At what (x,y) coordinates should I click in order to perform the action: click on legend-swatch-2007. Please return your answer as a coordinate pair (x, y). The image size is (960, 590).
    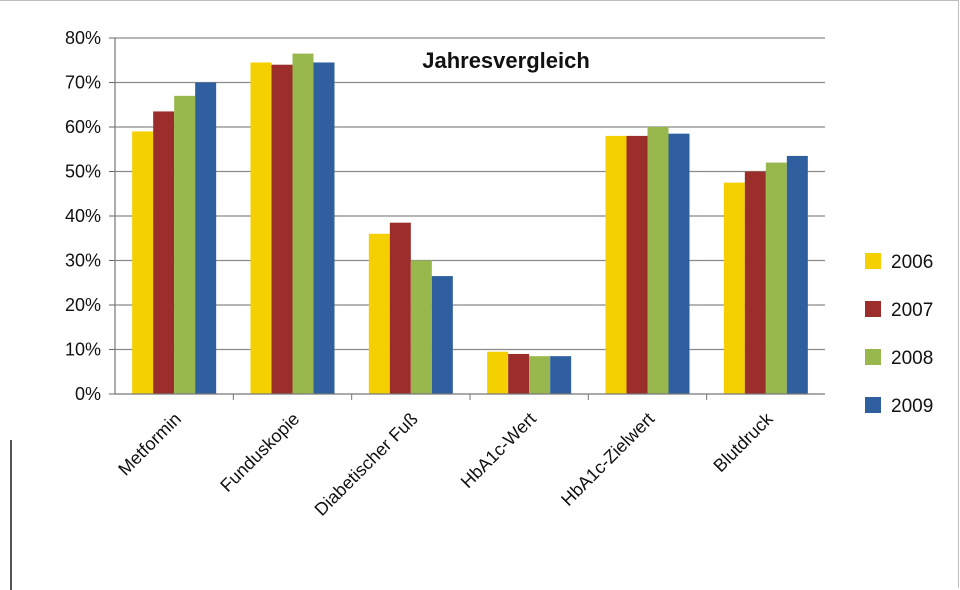
    Looking at the image, I should click on (873, 309).